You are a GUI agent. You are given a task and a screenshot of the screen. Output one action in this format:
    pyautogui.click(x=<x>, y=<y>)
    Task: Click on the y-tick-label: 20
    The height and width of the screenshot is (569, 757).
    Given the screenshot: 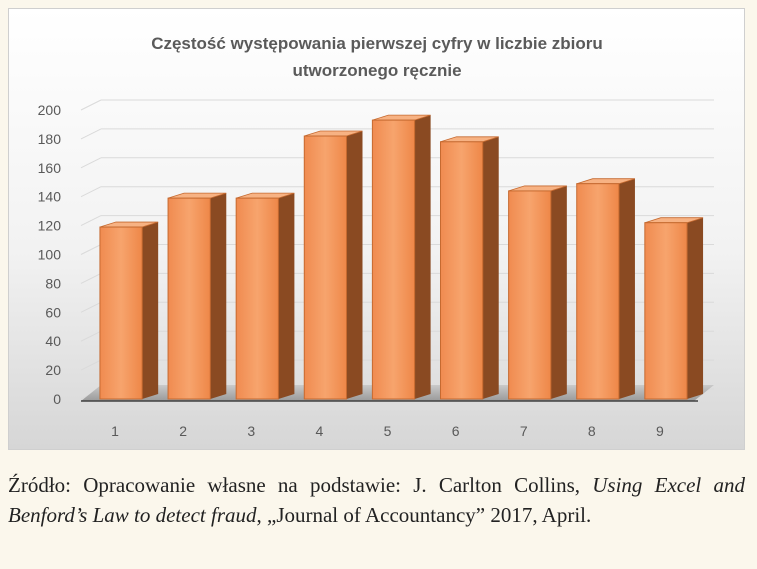 What is the action you would take?
    pyautogui.click(x=53, y=370)
    